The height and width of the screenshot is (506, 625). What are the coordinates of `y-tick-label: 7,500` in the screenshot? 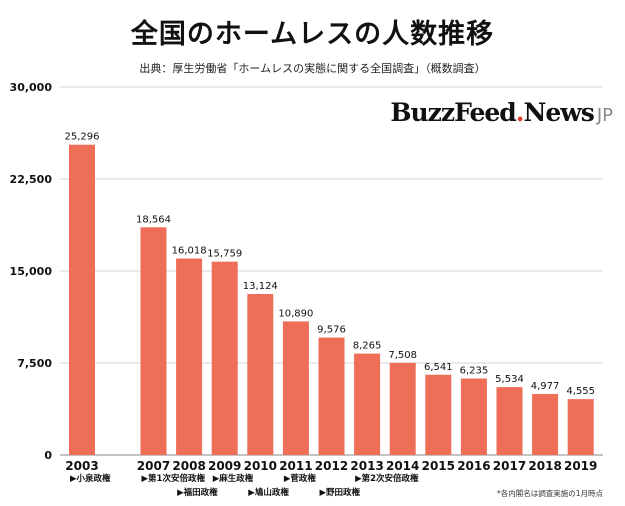 It's located at (34, 363).